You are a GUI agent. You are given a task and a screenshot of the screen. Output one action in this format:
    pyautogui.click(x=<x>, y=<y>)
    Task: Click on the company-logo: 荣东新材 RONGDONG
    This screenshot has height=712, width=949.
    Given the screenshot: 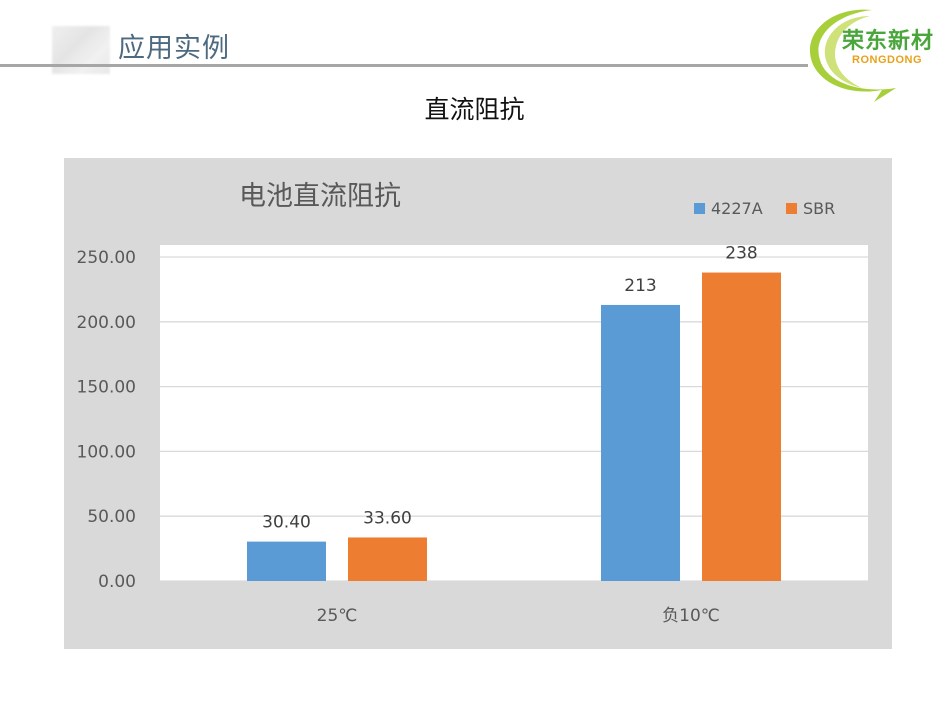 What is the action you would take?
    pyautogui.click(x=872, y=54)
    